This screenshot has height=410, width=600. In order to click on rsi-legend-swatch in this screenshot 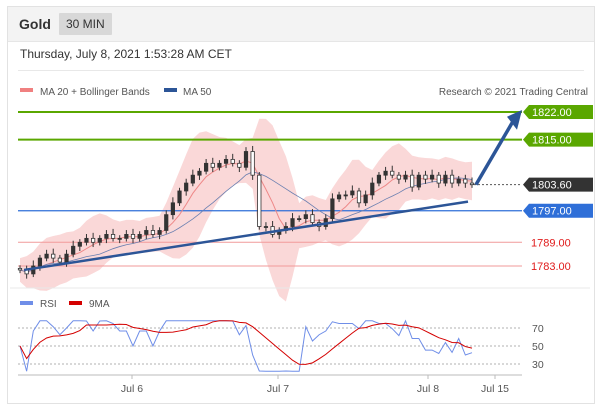, I will do `click(26, 303)`.